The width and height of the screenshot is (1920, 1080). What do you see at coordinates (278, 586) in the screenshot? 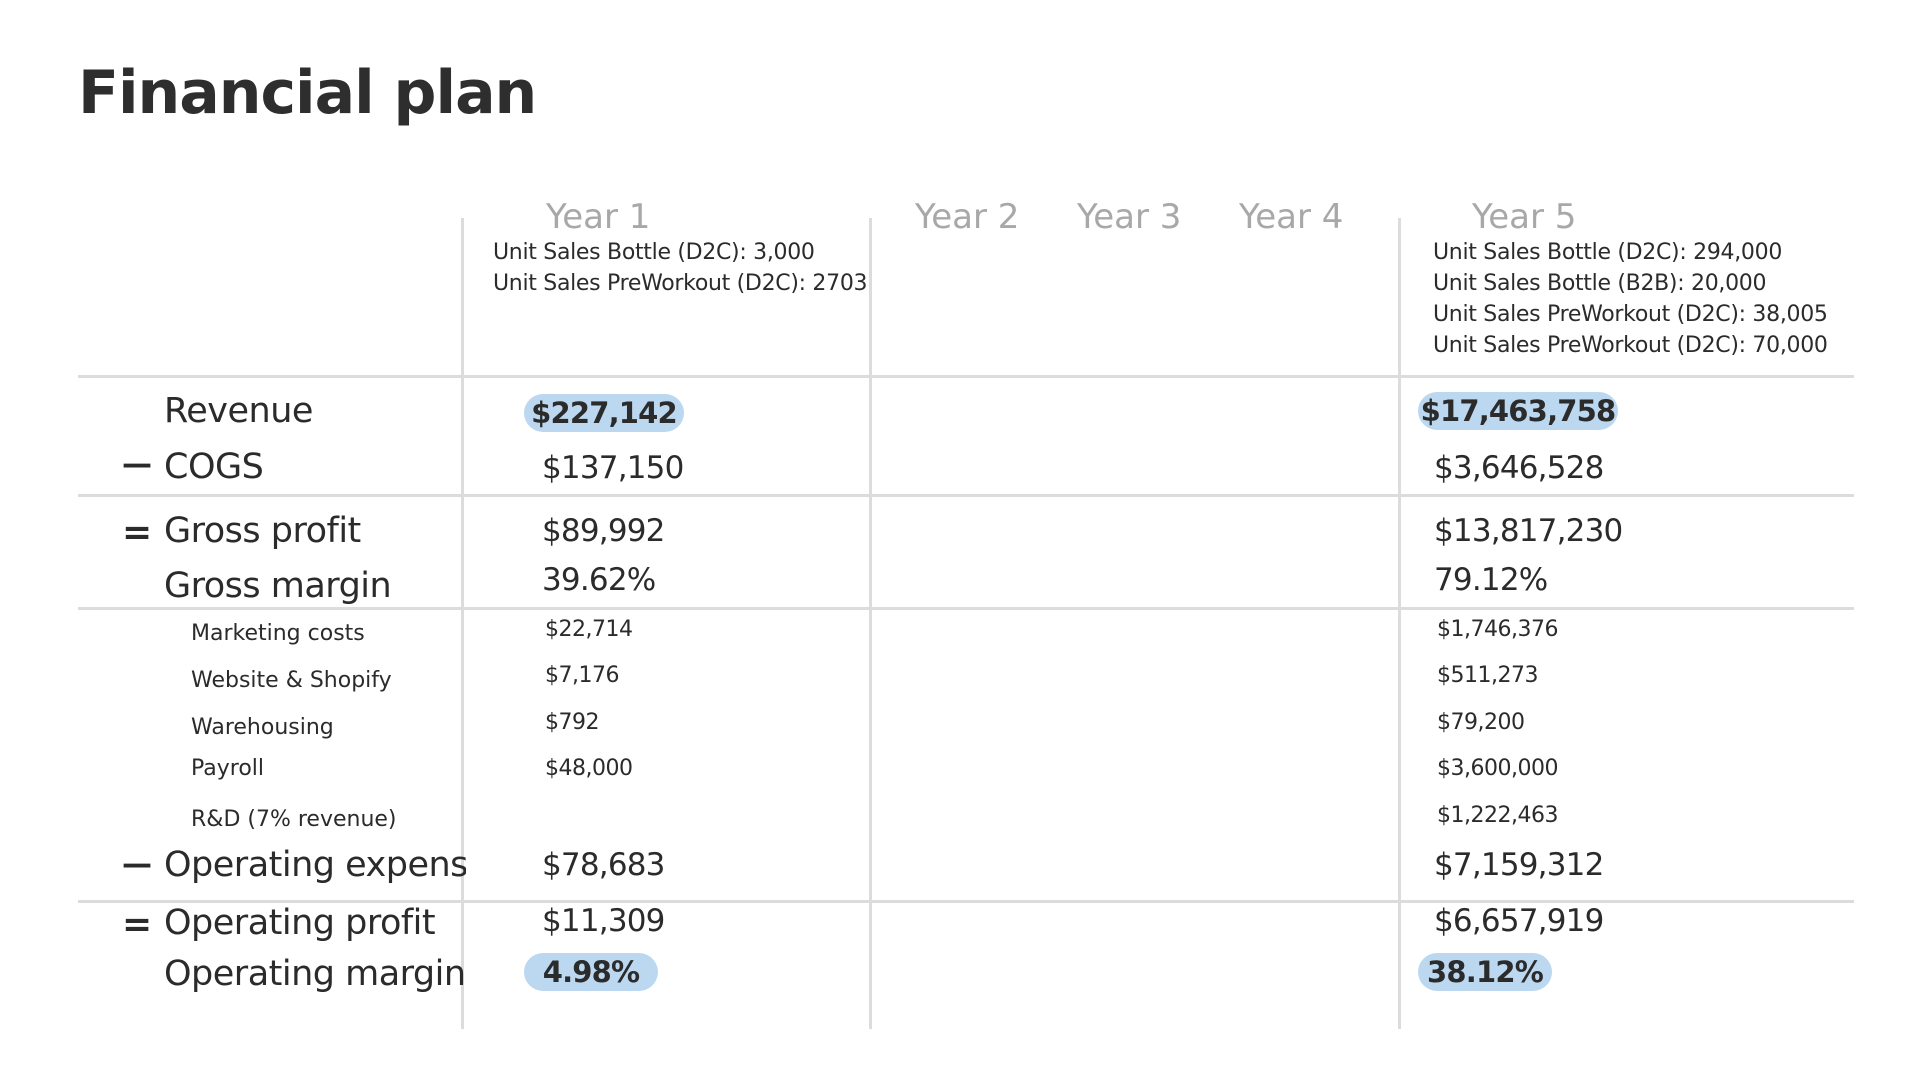
I see `row-label-gross-margin: Gross margin` at bounding box center [278, 586].